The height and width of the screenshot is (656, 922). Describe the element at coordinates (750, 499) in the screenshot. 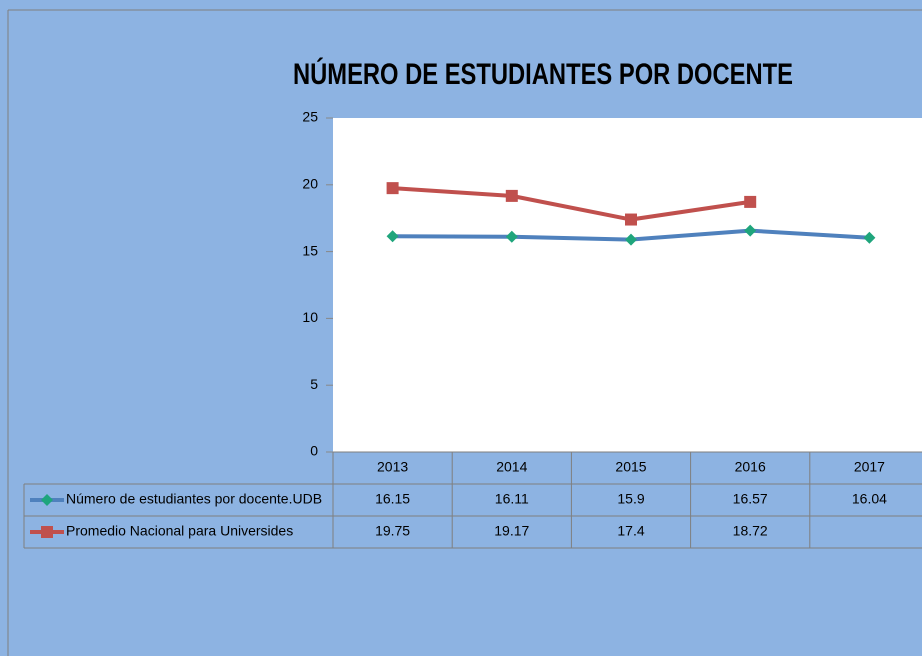

I see `table-value: 16.57` at that location.